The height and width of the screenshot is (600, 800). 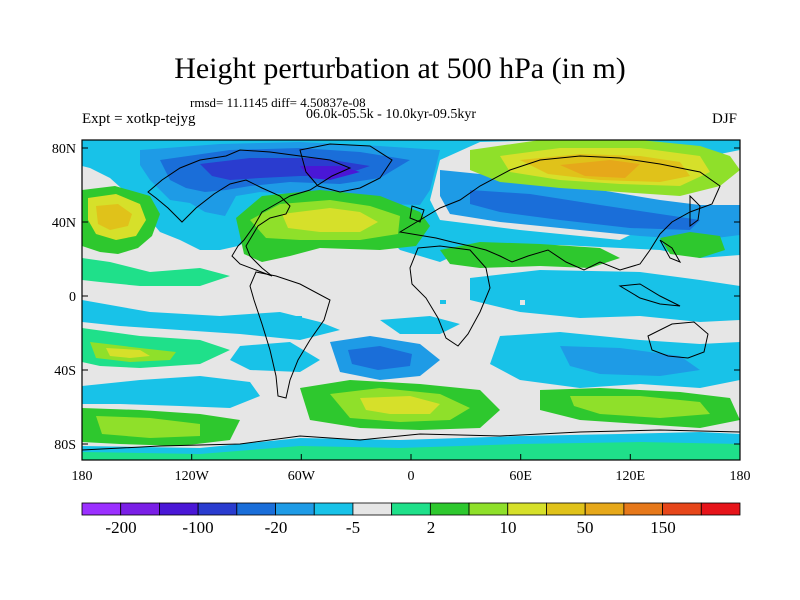 What do you see at coordinates (64, 223) in the screenshot?
I see `lat-tick-label: 40N` at bounding box center [64, 223].